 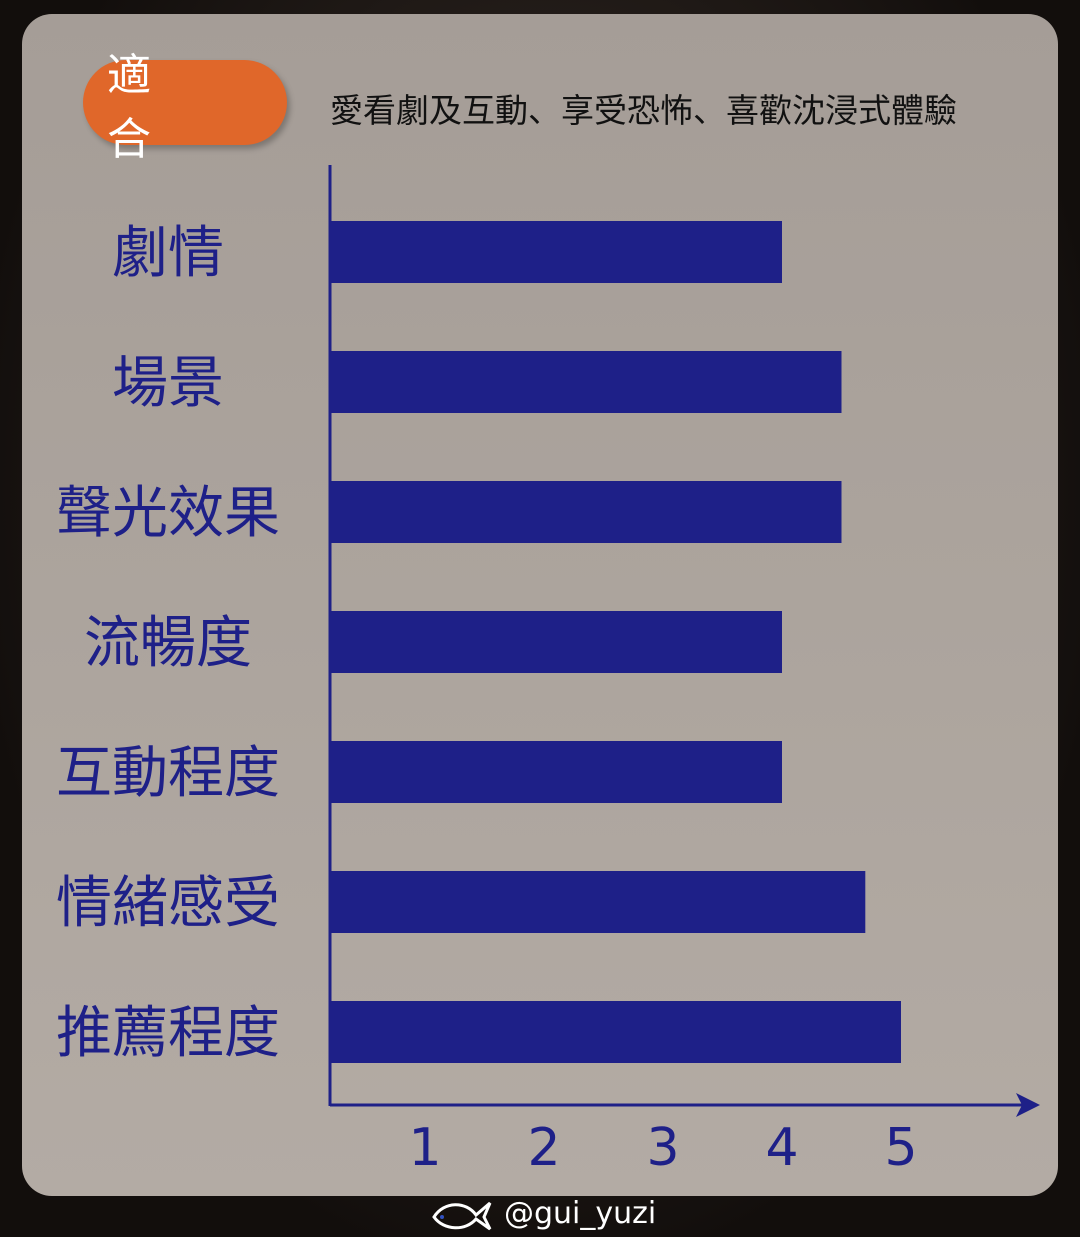 What do you see at coordinates (662, 1148) in the screenshot?
I see `x-tick-label: 3` at bounding box center [662, 1148].